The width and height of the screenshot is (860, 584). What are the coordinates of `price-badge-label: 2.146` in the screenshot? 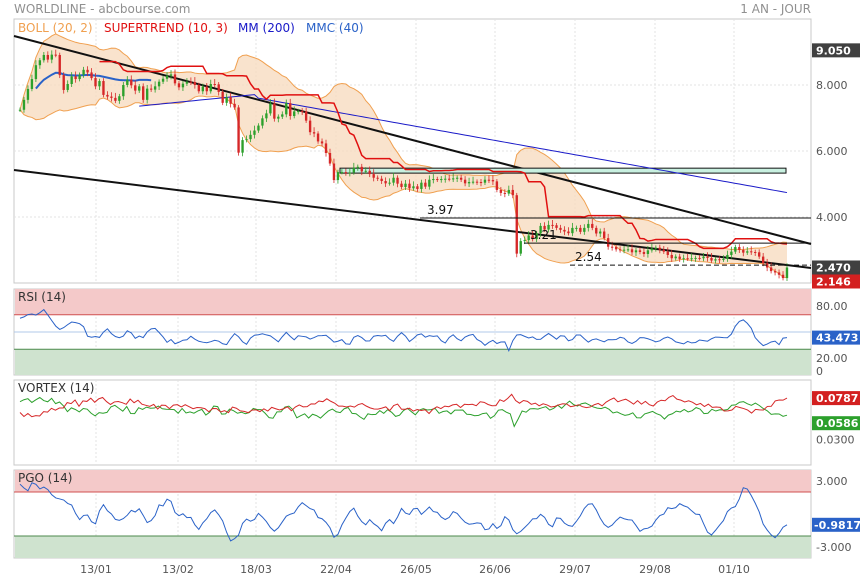 It's located at (833, 281).